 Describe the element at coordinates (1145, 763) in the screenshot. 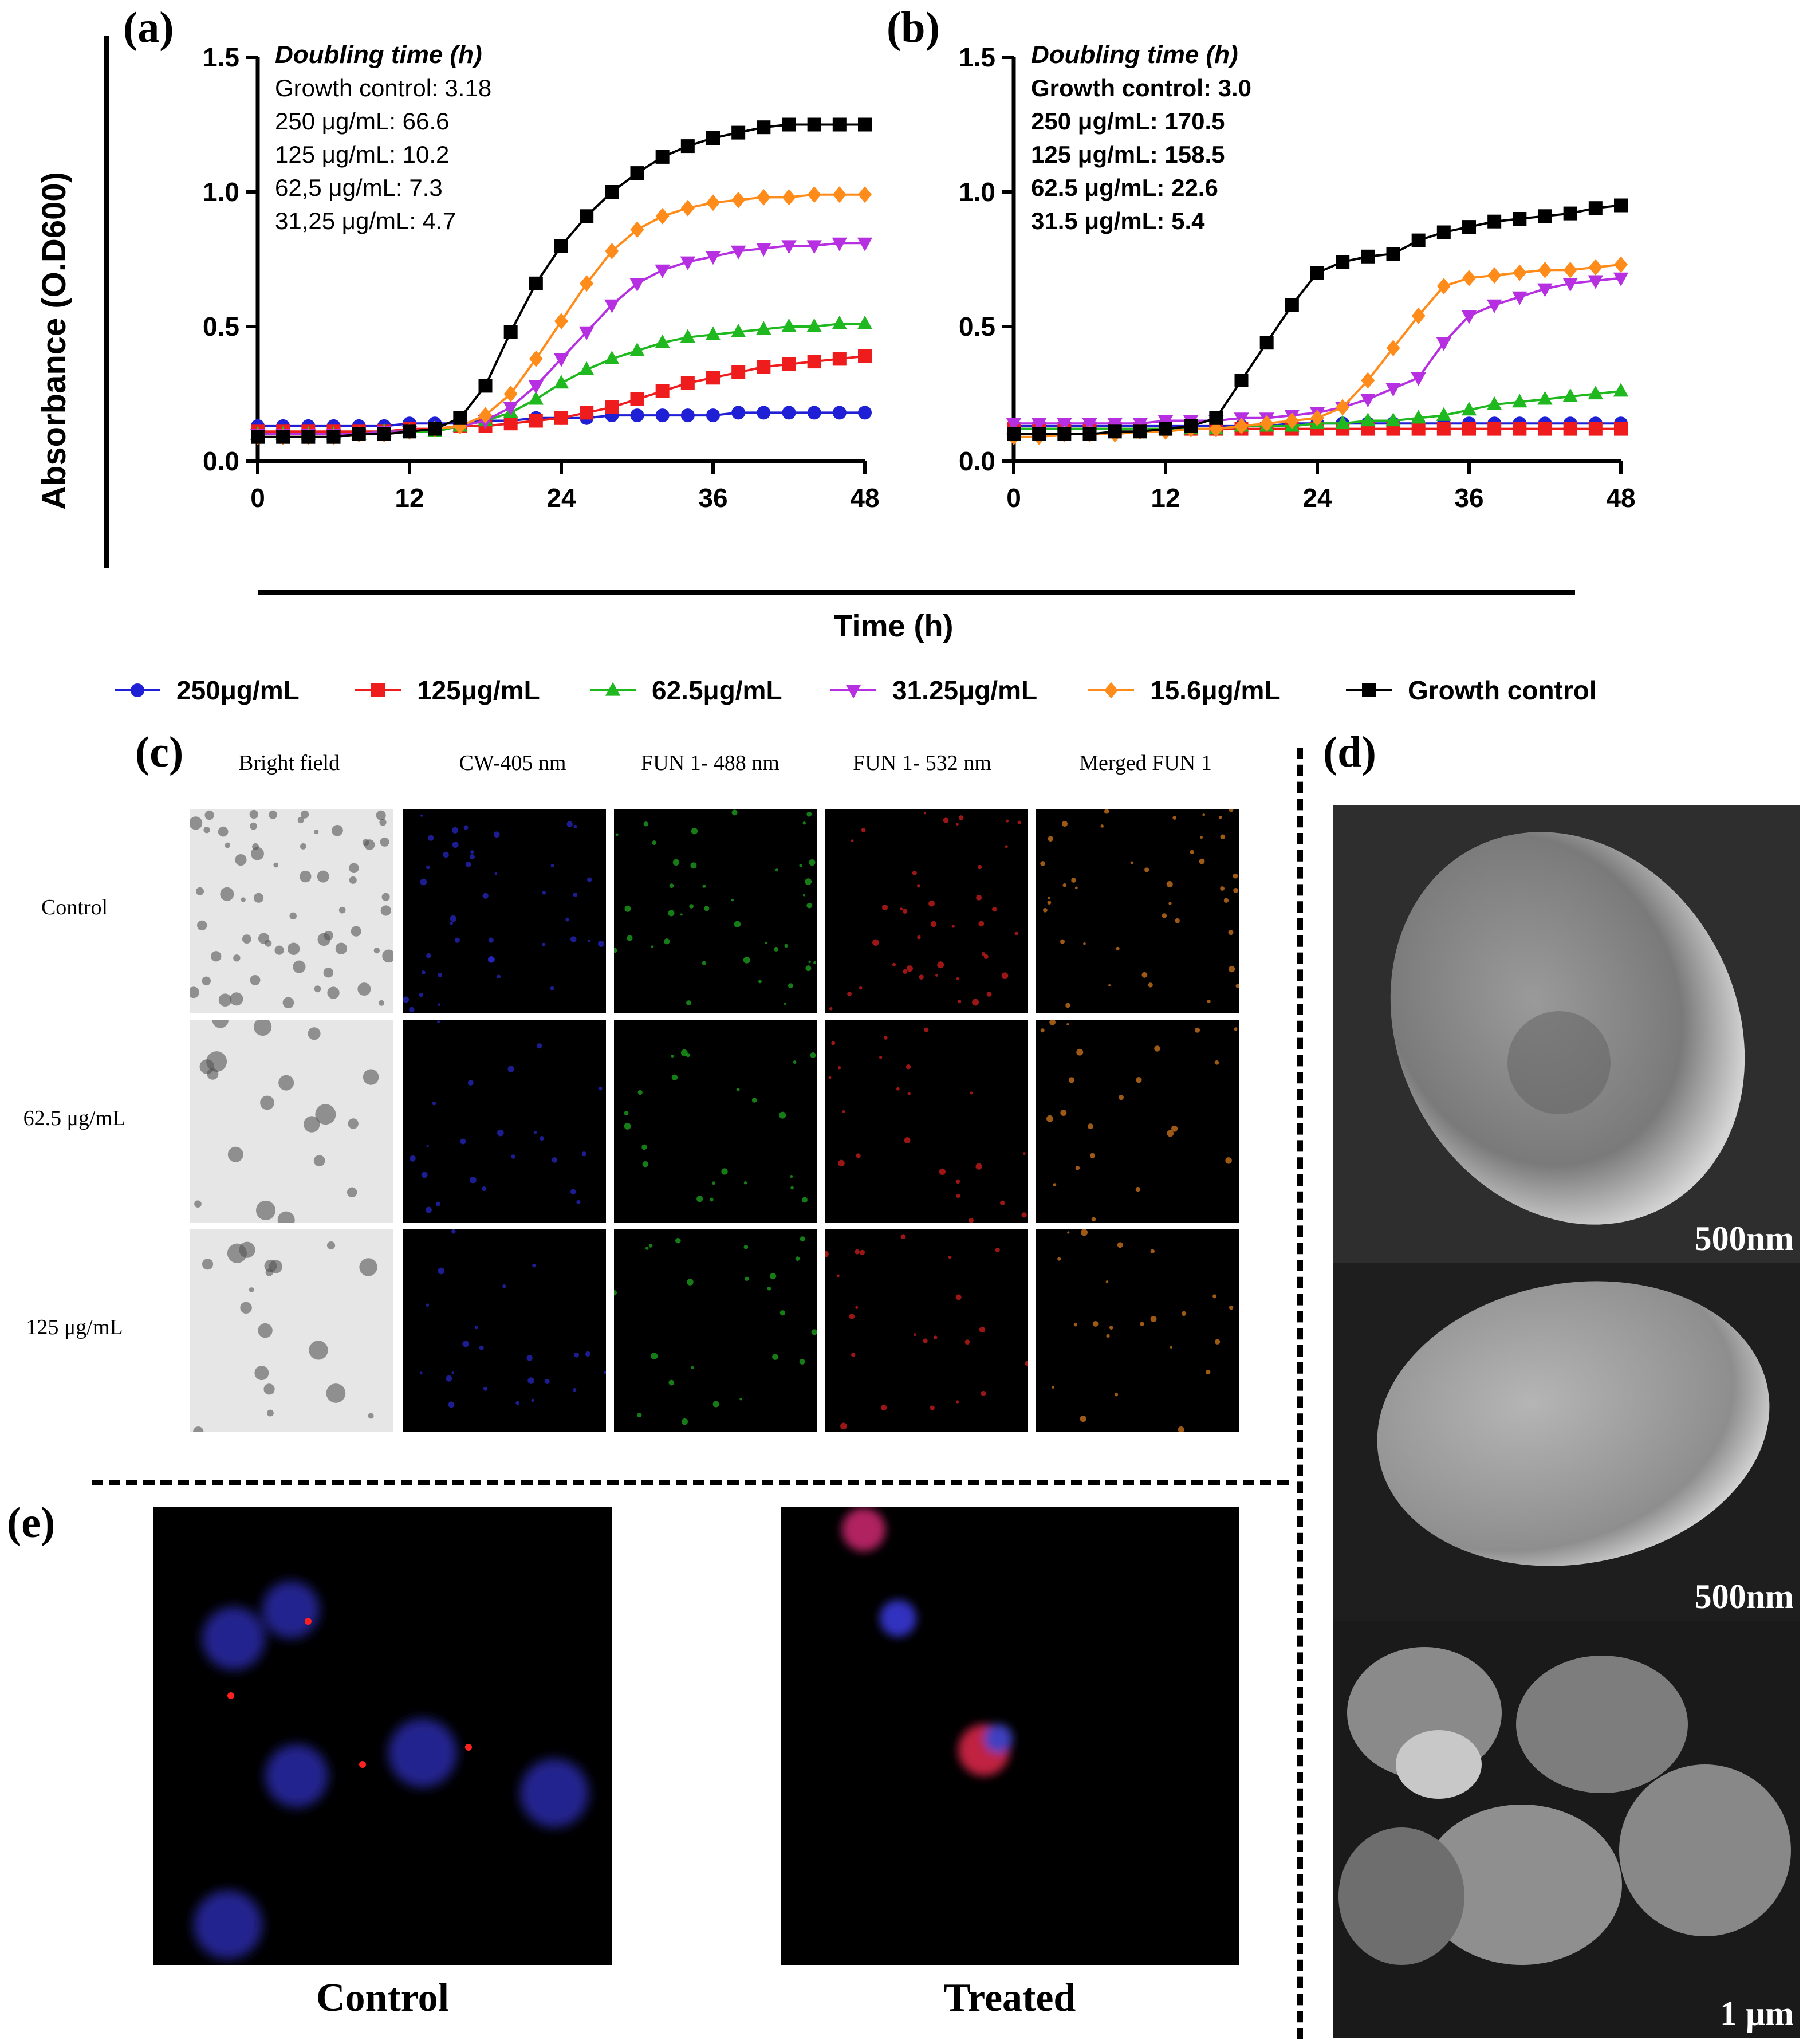

I see `col-header-merged-fun1: Merged FUN 1` at that location.